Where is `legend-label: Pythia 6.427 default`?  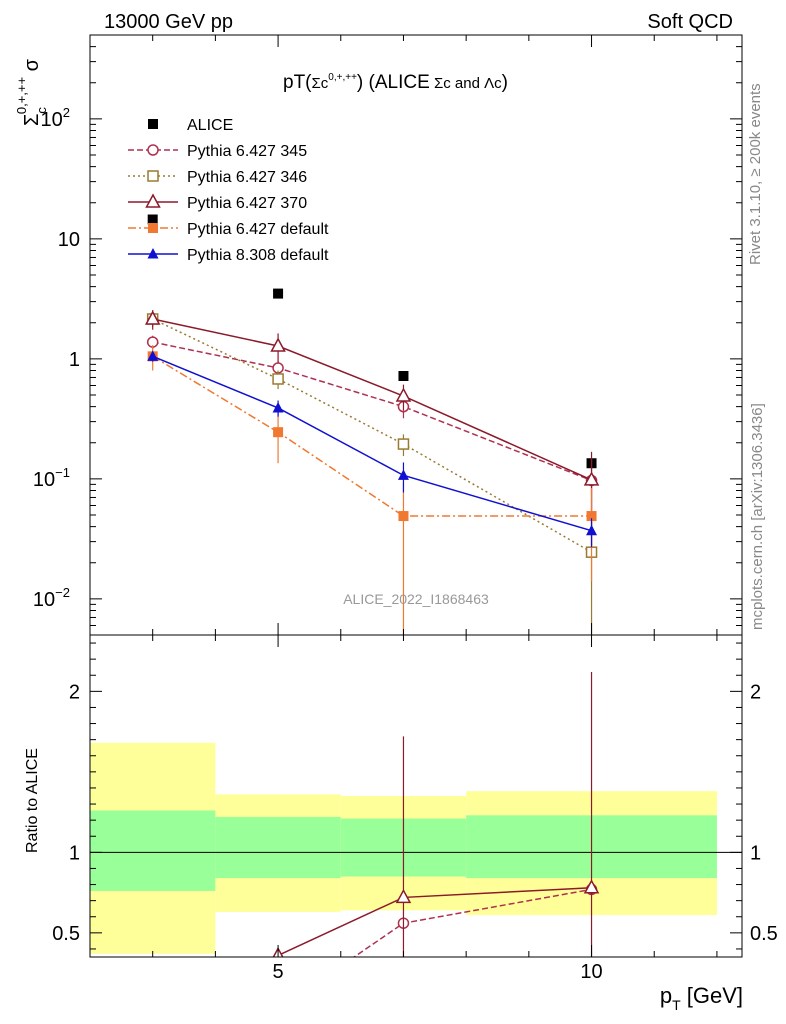
legend-label: Pythia 6.427 default is located at coordinates (258, 229).